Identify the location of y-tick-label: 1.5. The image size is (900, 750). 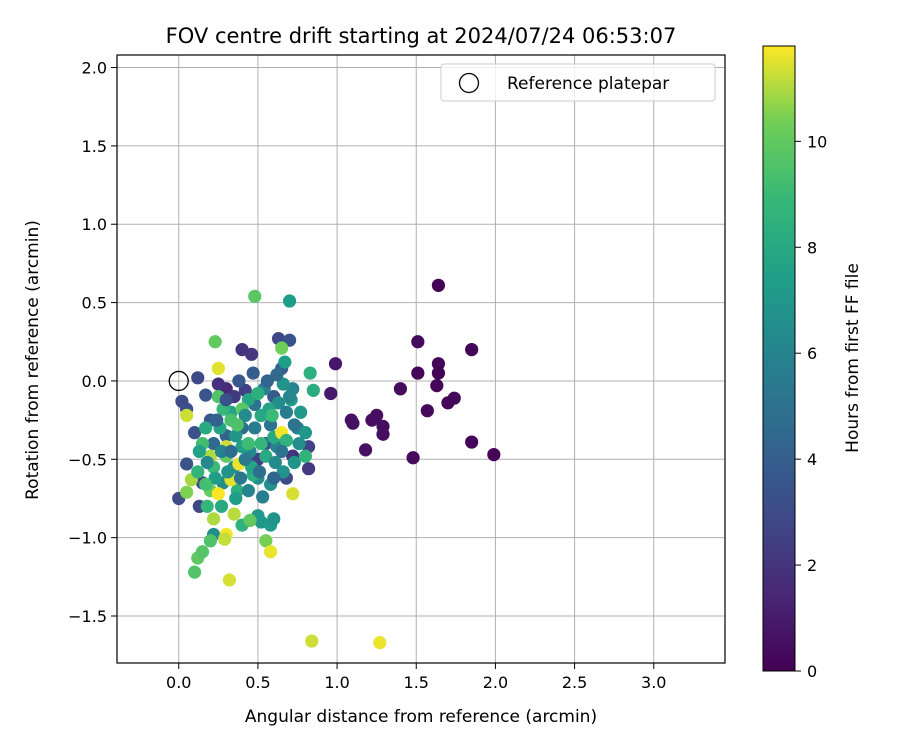
(94, 146).